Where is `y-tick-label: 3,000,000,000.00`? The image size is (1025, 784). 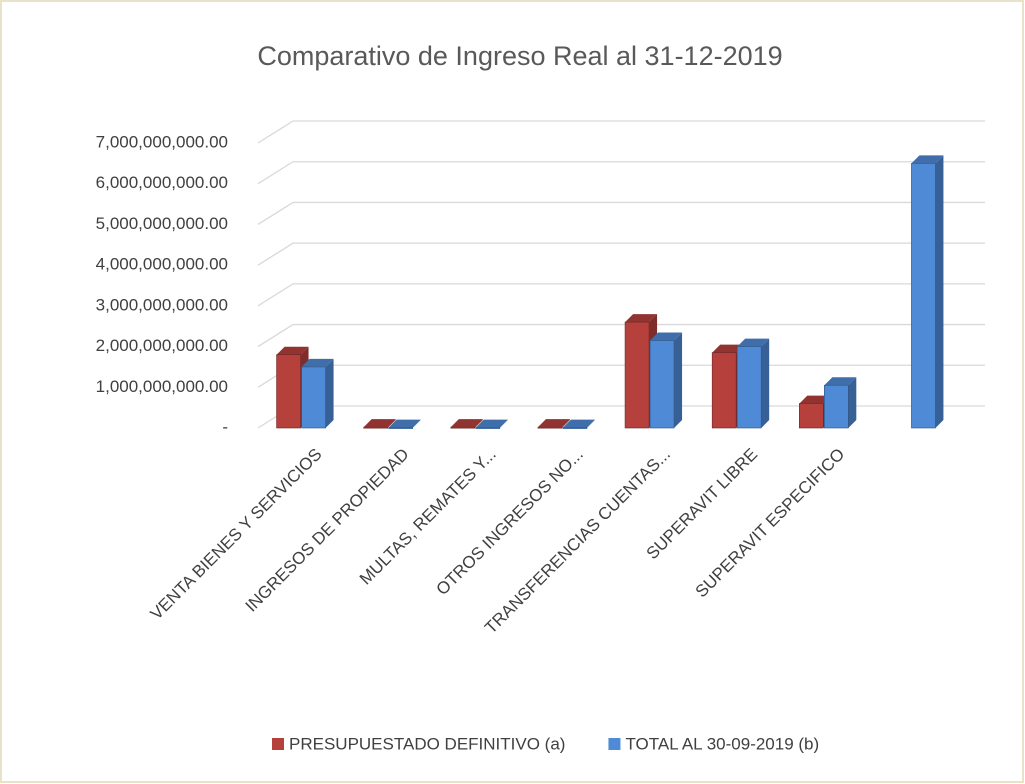
y-tick-label: 3,000,000,000.00 is located at coordinates (162, 304).